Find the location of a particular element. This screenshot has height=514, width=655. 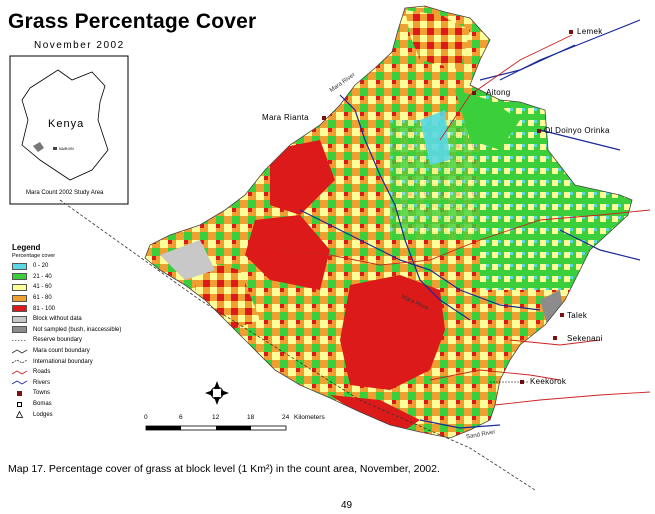

legend-bomas: Bomas is located at coordinates (87, 404).